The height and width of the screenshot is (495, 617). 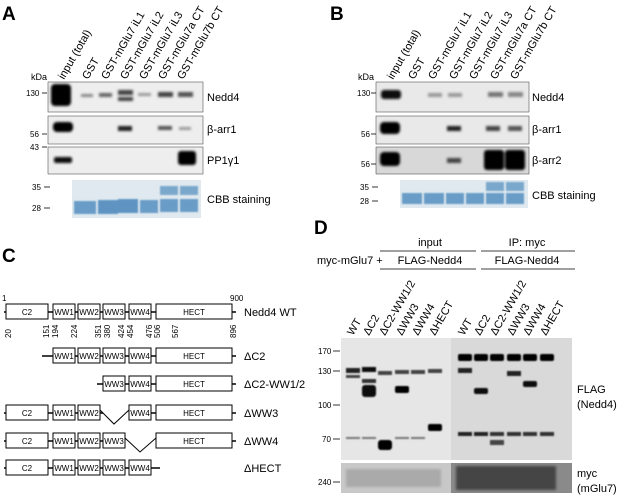 What do you see at coordinates (261, 442) in the screenshot?
I see `construct-name: ΔWW4` at bounding box center [261, 442].